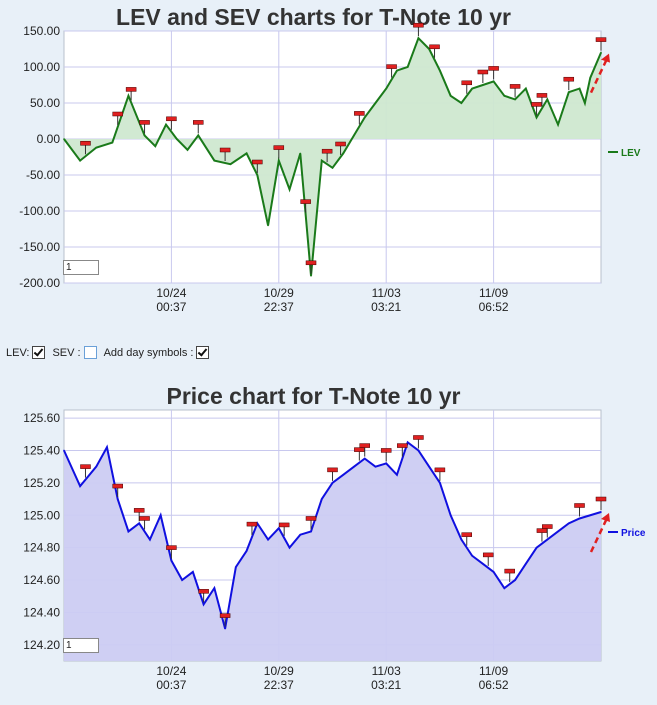 Image resolution: width=657 pixels, height=705 pixels. I want to click on y-tick-label: -100.00, so click(39, 211).